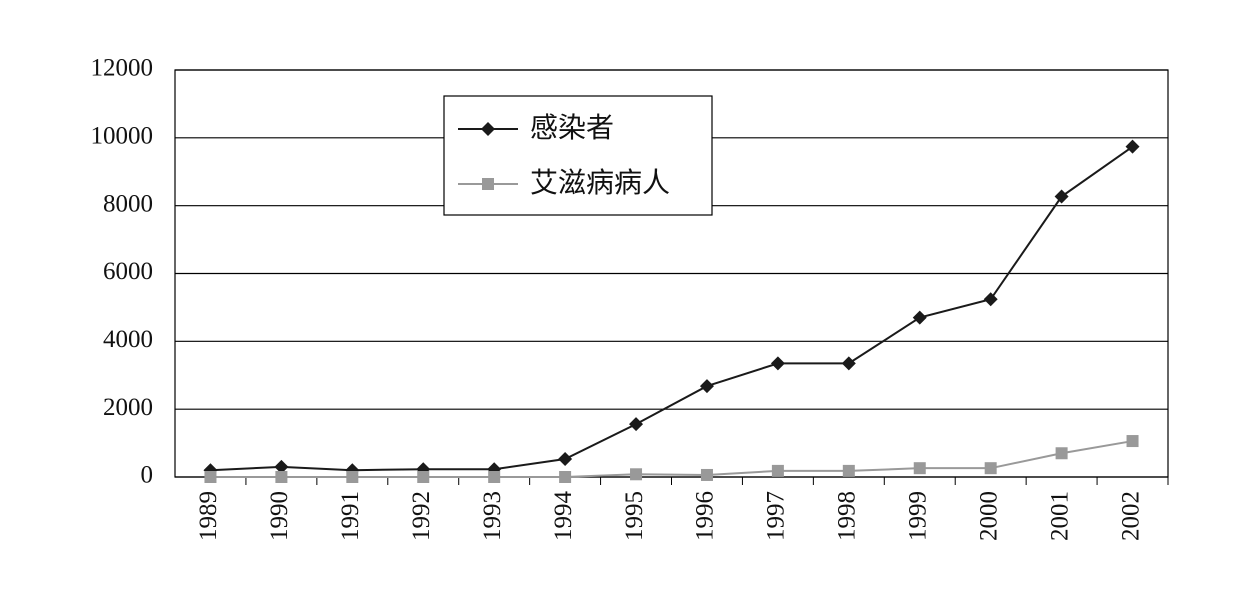 The height and width of the screenshot is (602, 1240). Describe the element at coordinates (563, 516) in the screenshot. I see `x-tick-label: 1994` at that location.